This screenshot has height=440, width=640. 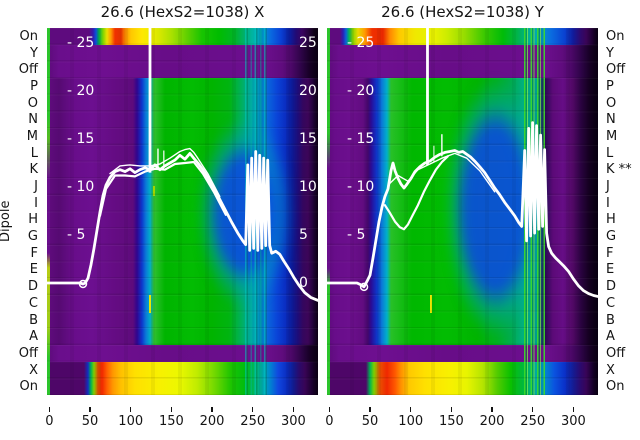 I want to click on right-panel-title: 26.6 (HexS2=1038) Y, so click(x=462, y=12).